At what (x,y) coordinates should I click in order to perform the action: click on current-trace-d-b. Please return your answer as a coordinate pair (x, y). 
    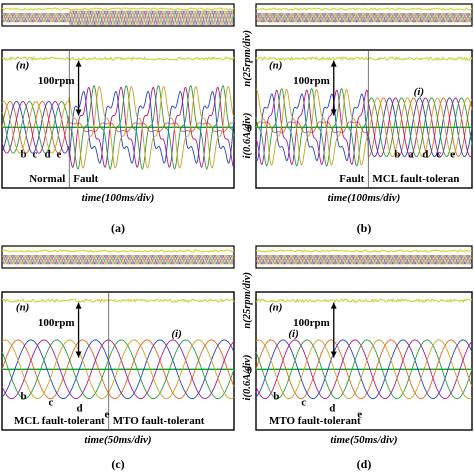
    Looking at the image, I should click on (364, 369).